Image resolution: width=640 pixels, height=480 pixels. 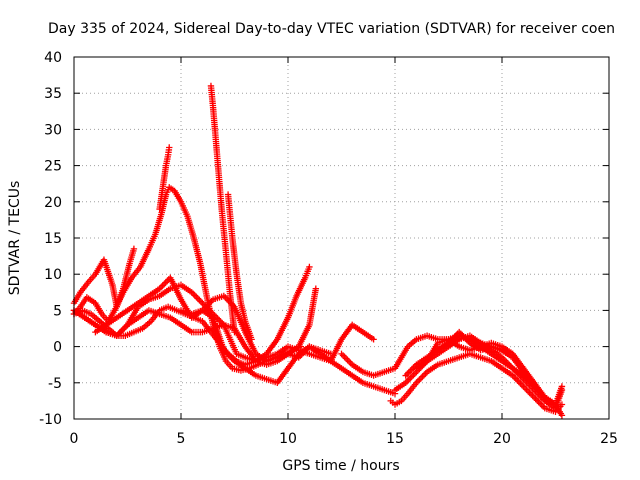 What do you see at coordinates (288, 439) in the screenshot?
I see `x-tick-label: 10` at bounding box center [288, 439].